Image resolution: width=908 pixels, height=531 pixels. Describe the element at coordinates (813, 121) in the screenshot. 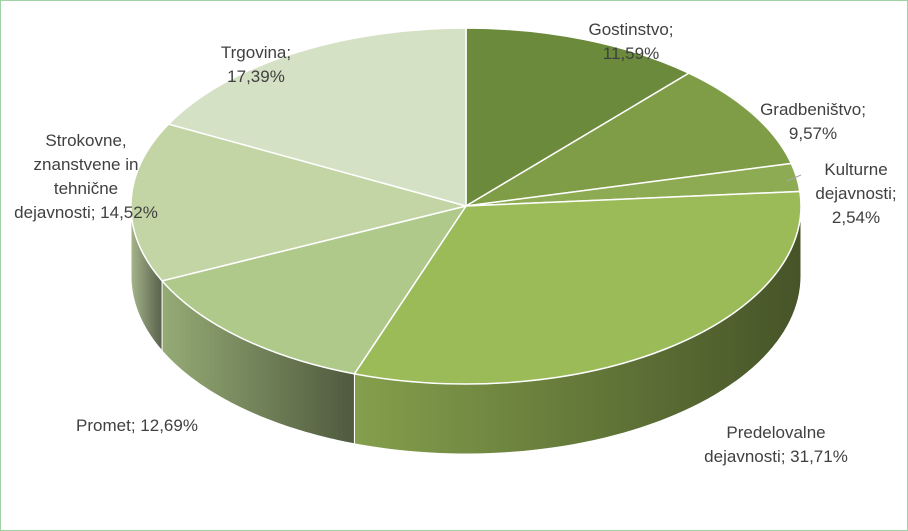

I see `data-label: Gradbeništvo; 9,57%` at that location.